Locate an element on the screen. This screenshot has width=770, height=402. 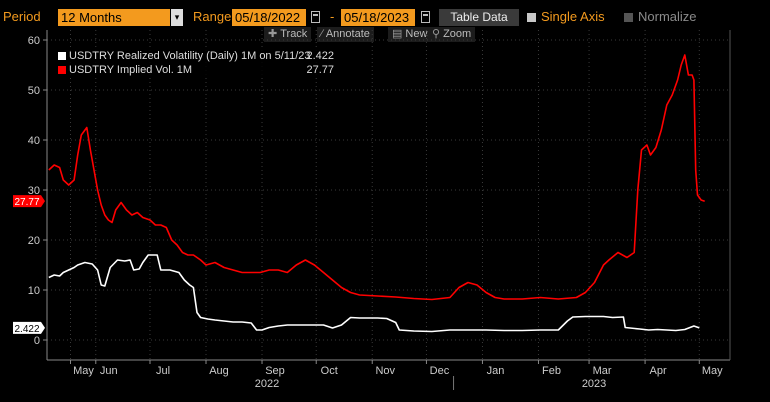
x-year-label: 2022 is located at coordinates (267, 384).